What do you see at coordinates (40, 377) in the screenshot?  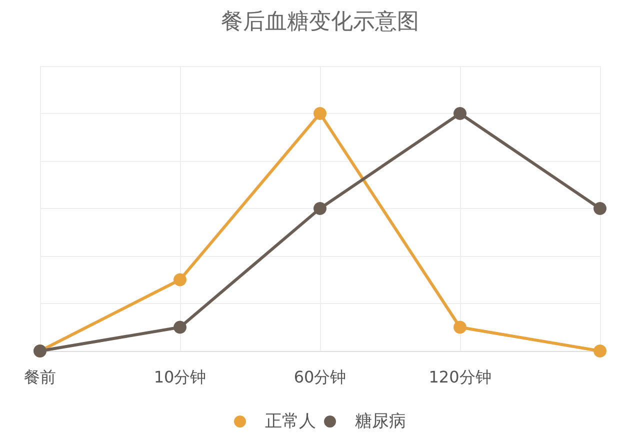 I see `x-tick-label: 餐前` at bounding box center [40, 377].